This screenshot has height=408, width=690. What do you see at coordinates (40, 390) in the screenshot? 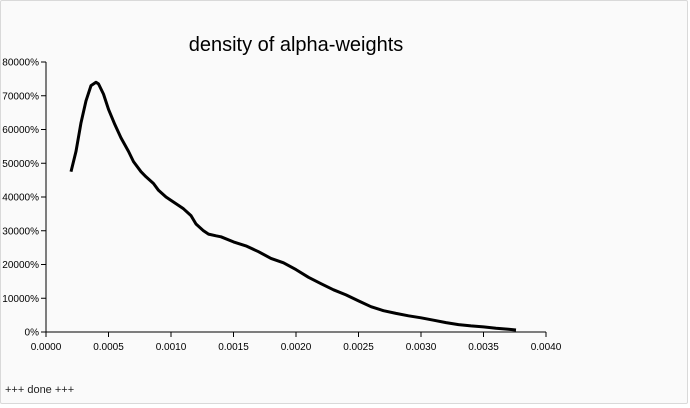
I see `status-text: +++ done +++` at bounding box center [40, 390].